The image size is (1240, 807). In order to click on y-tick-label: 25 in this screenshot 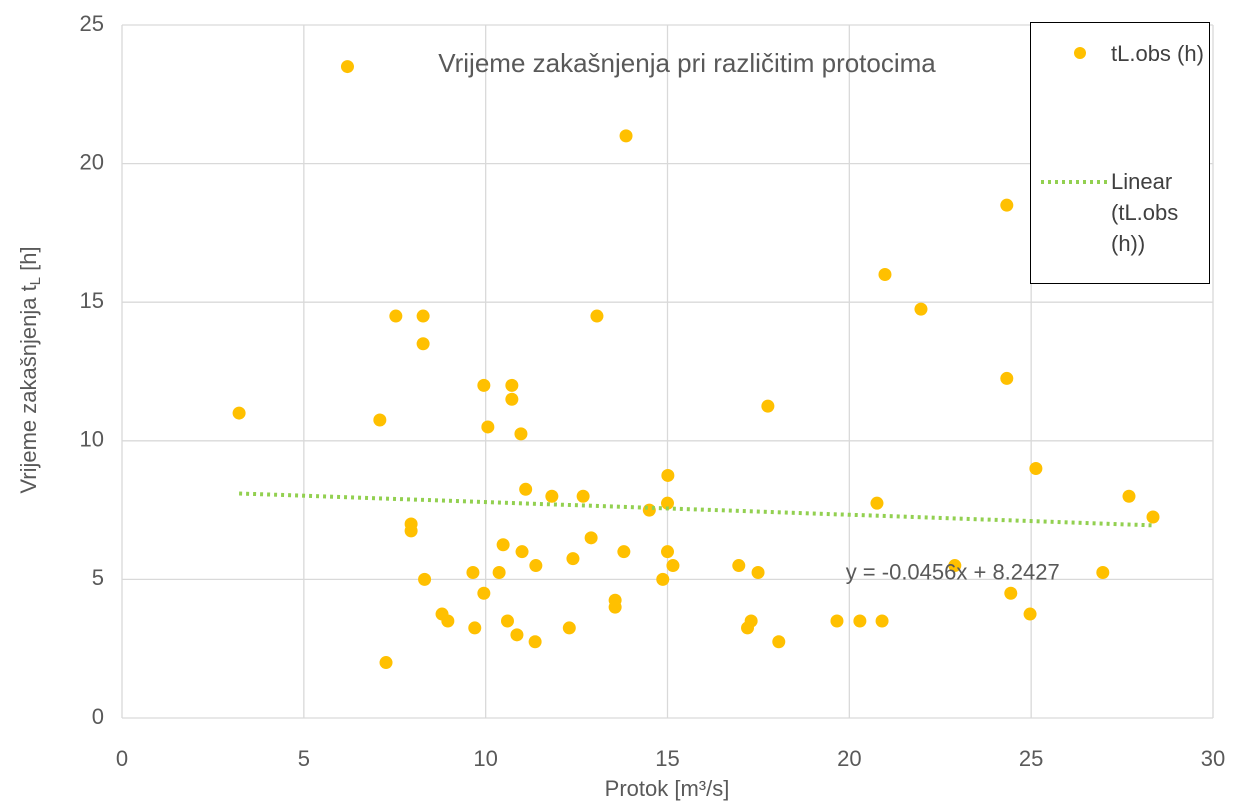, I will do `click(92, 23)`.